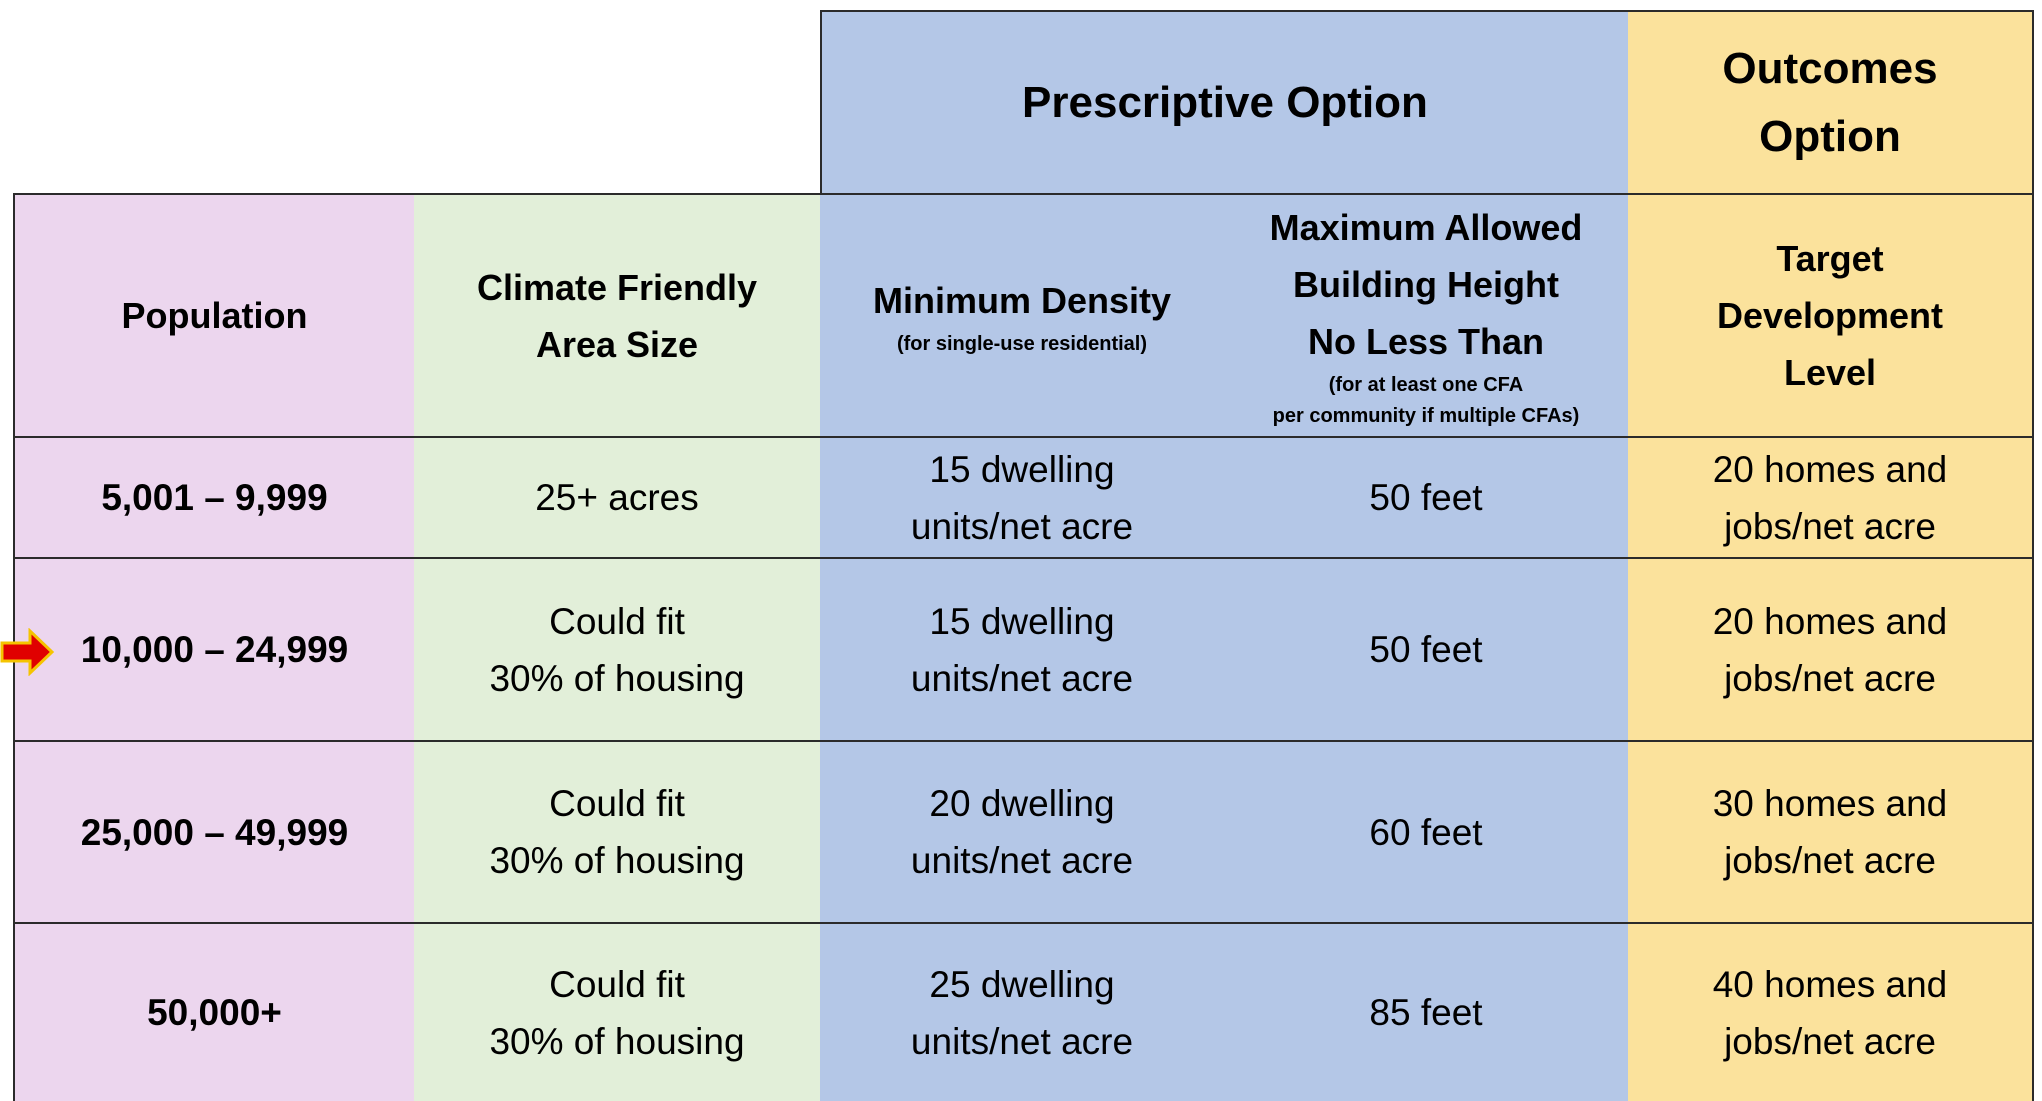  What do you see at coordinates (1426, 416) in the screenshot?
I see `column-header-note: per community if multiple CFAs)` at bounding box center [1426, 416].